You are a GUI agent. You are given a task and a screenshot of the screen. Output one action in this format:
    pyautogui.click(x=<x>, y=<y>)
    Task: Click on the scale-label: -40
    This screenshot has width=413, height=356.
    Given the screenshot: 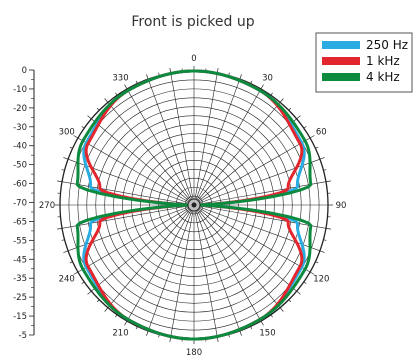 What is the action you would take?
    pyautogui.click(x=20, y=147)
    